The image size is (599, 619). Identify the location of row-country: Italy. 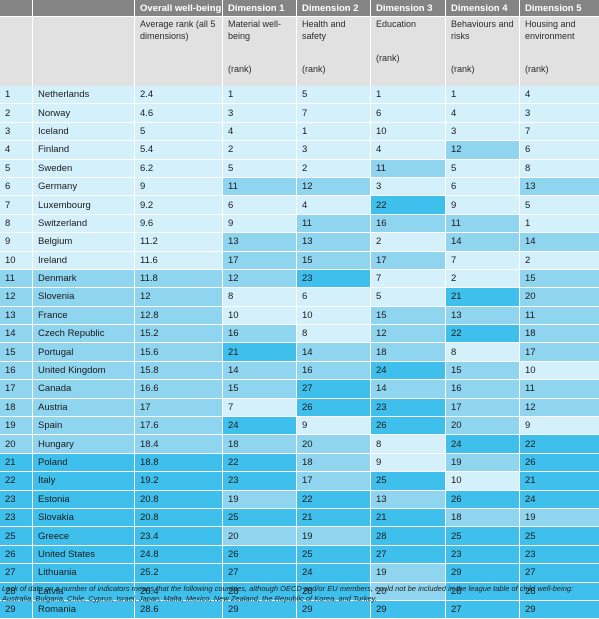
(84, 481).